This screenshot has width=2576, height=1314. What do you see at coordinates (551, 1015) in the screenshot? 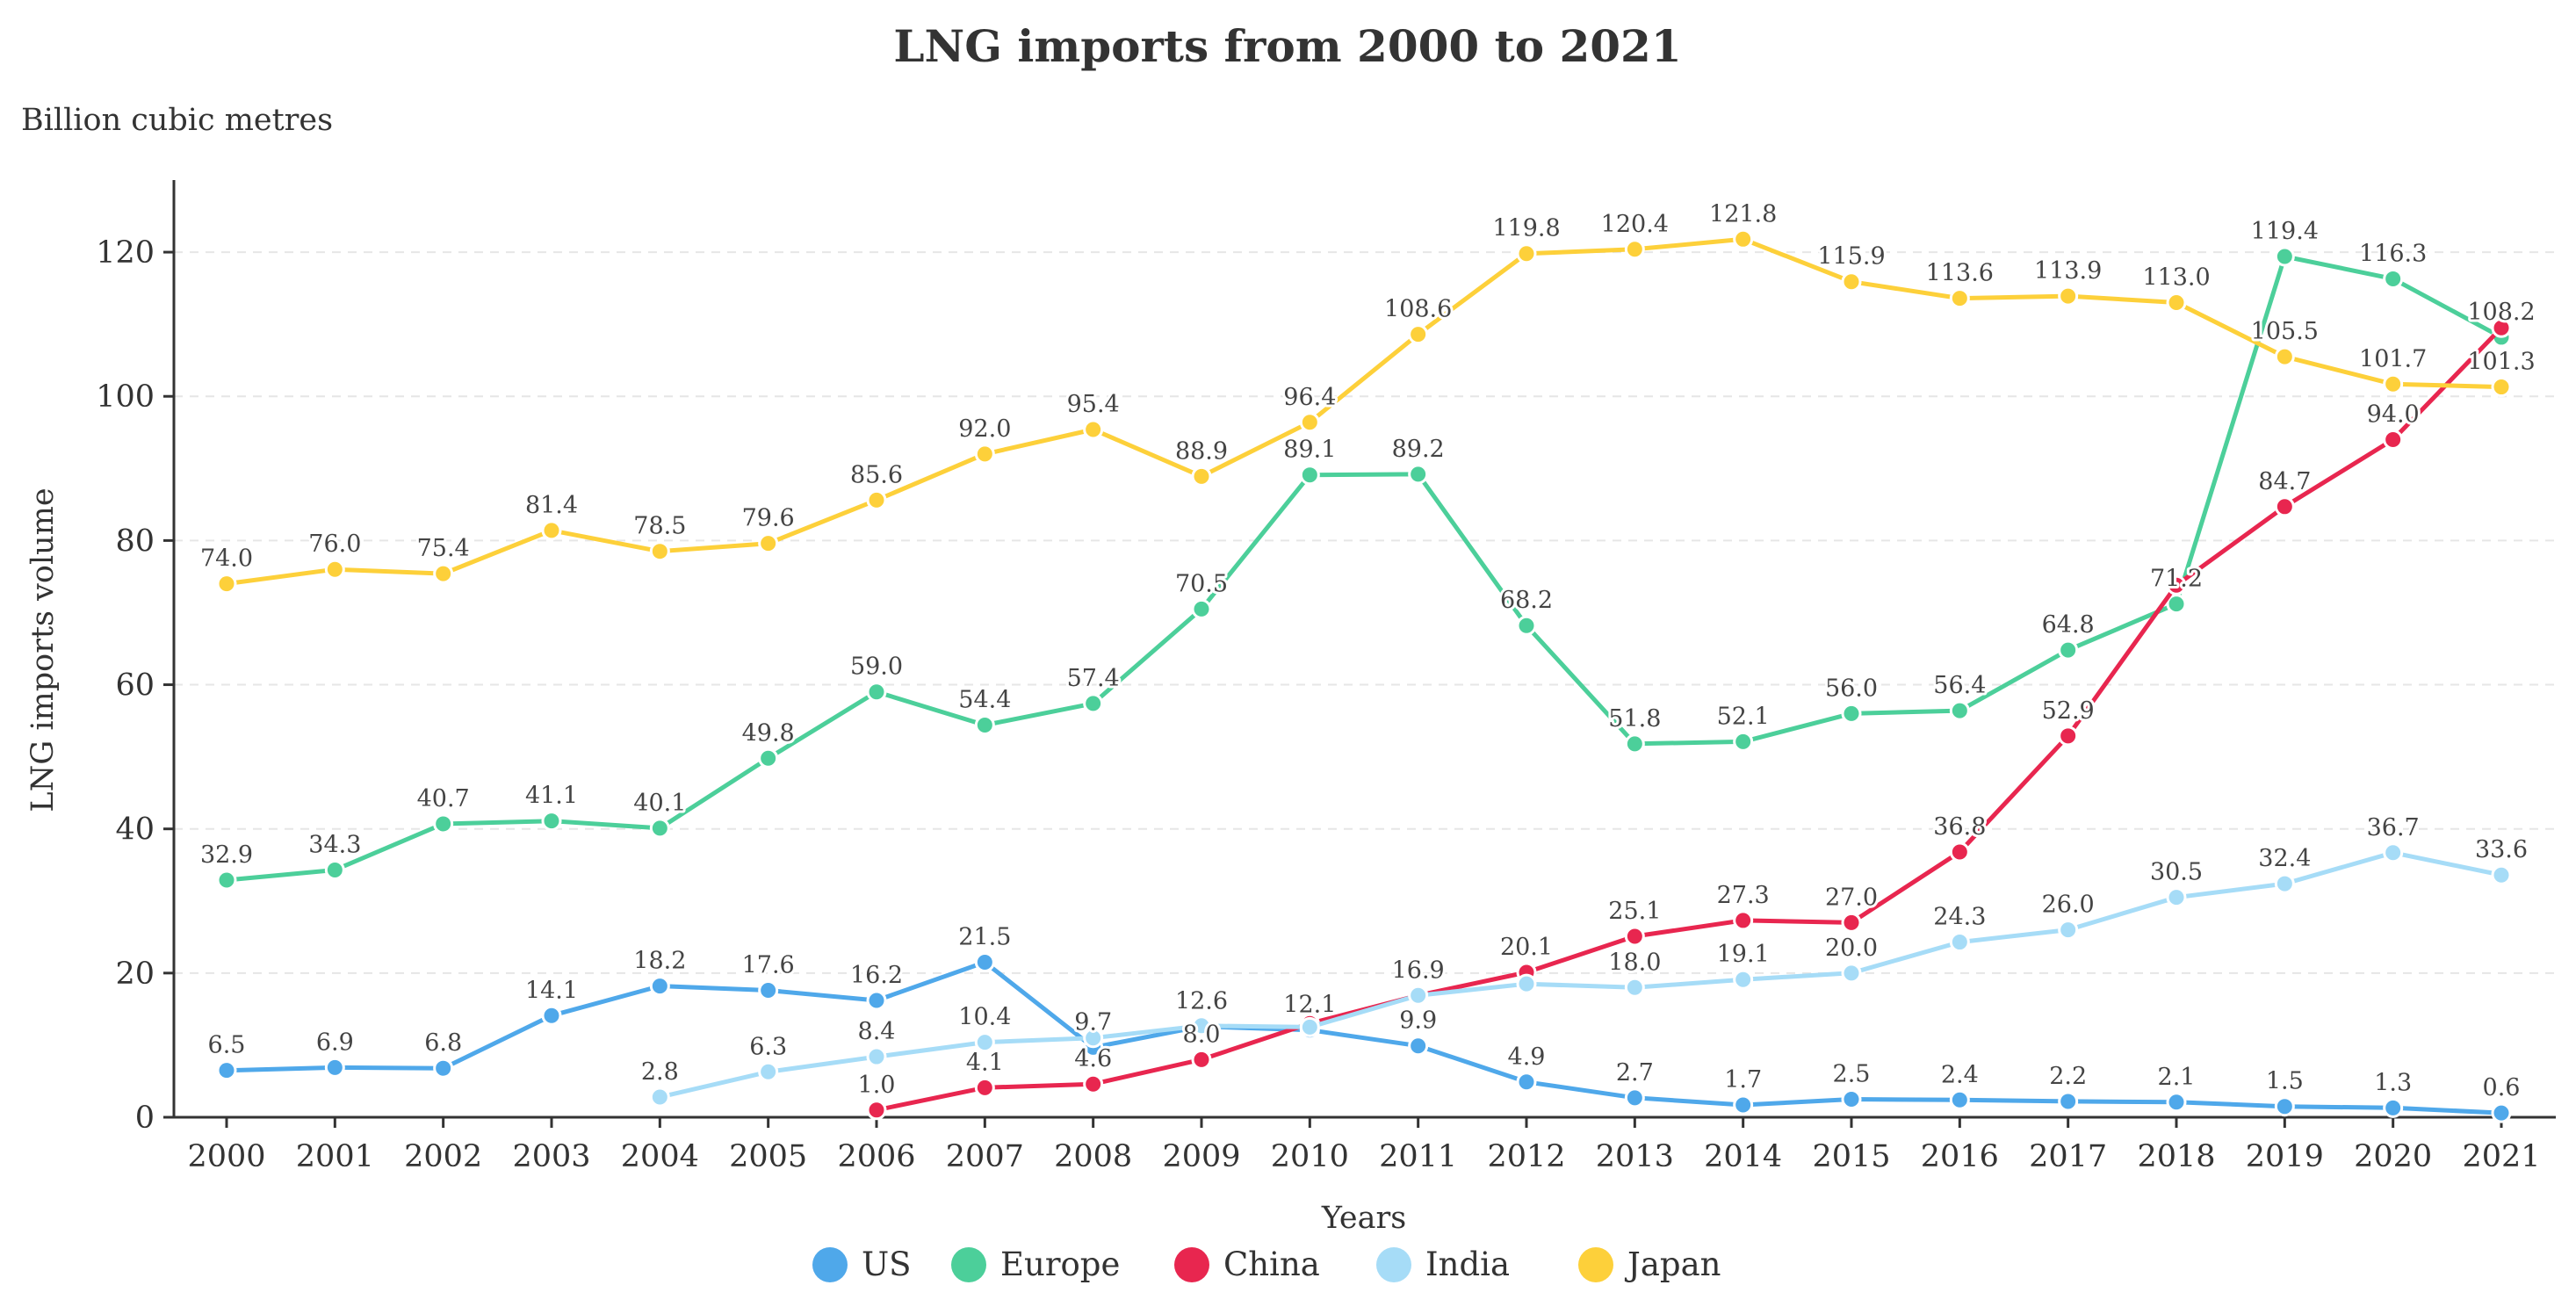
I see `point-us-2003` at bounding box center [551, 1015].